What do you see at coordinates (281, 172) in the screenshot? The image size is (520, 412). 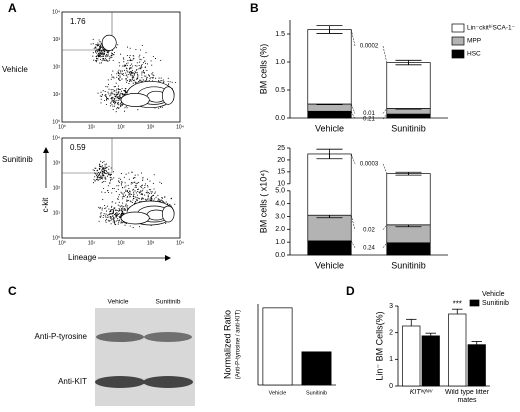 I see `y-tick-label: 15` at bounding box center [281, 172].